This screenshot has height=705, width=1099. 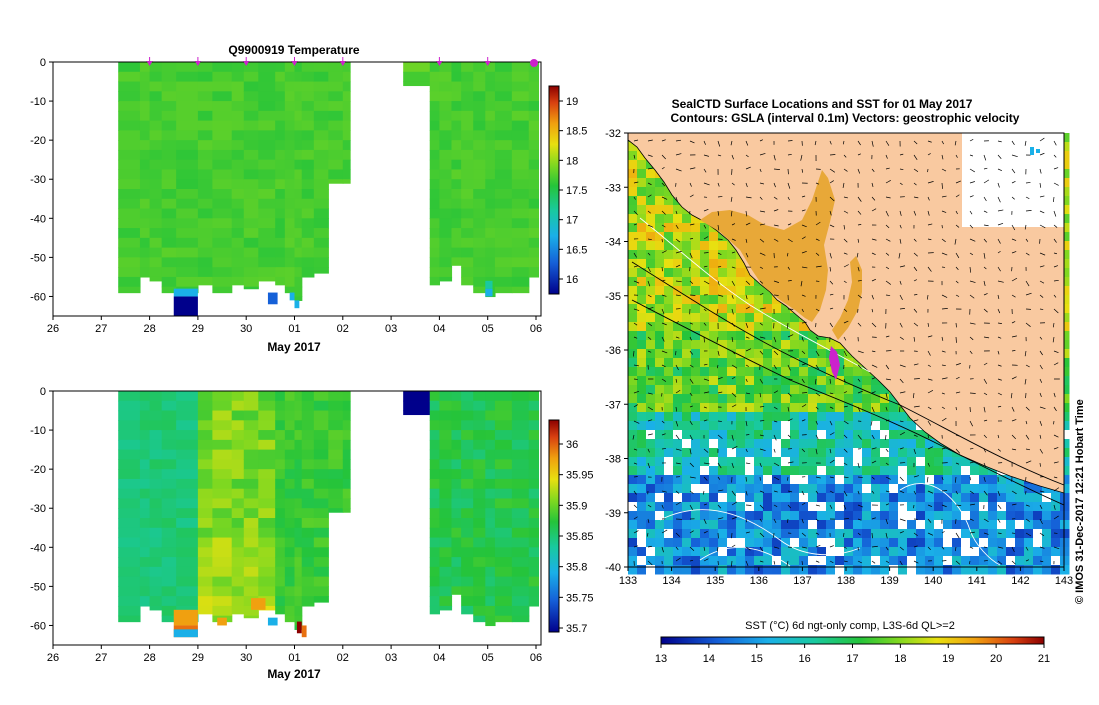 What do you see at coordinates (613, 297) in the screenshot?
I see `map-y-tick-label: -35` at bounding box center [613, 297].